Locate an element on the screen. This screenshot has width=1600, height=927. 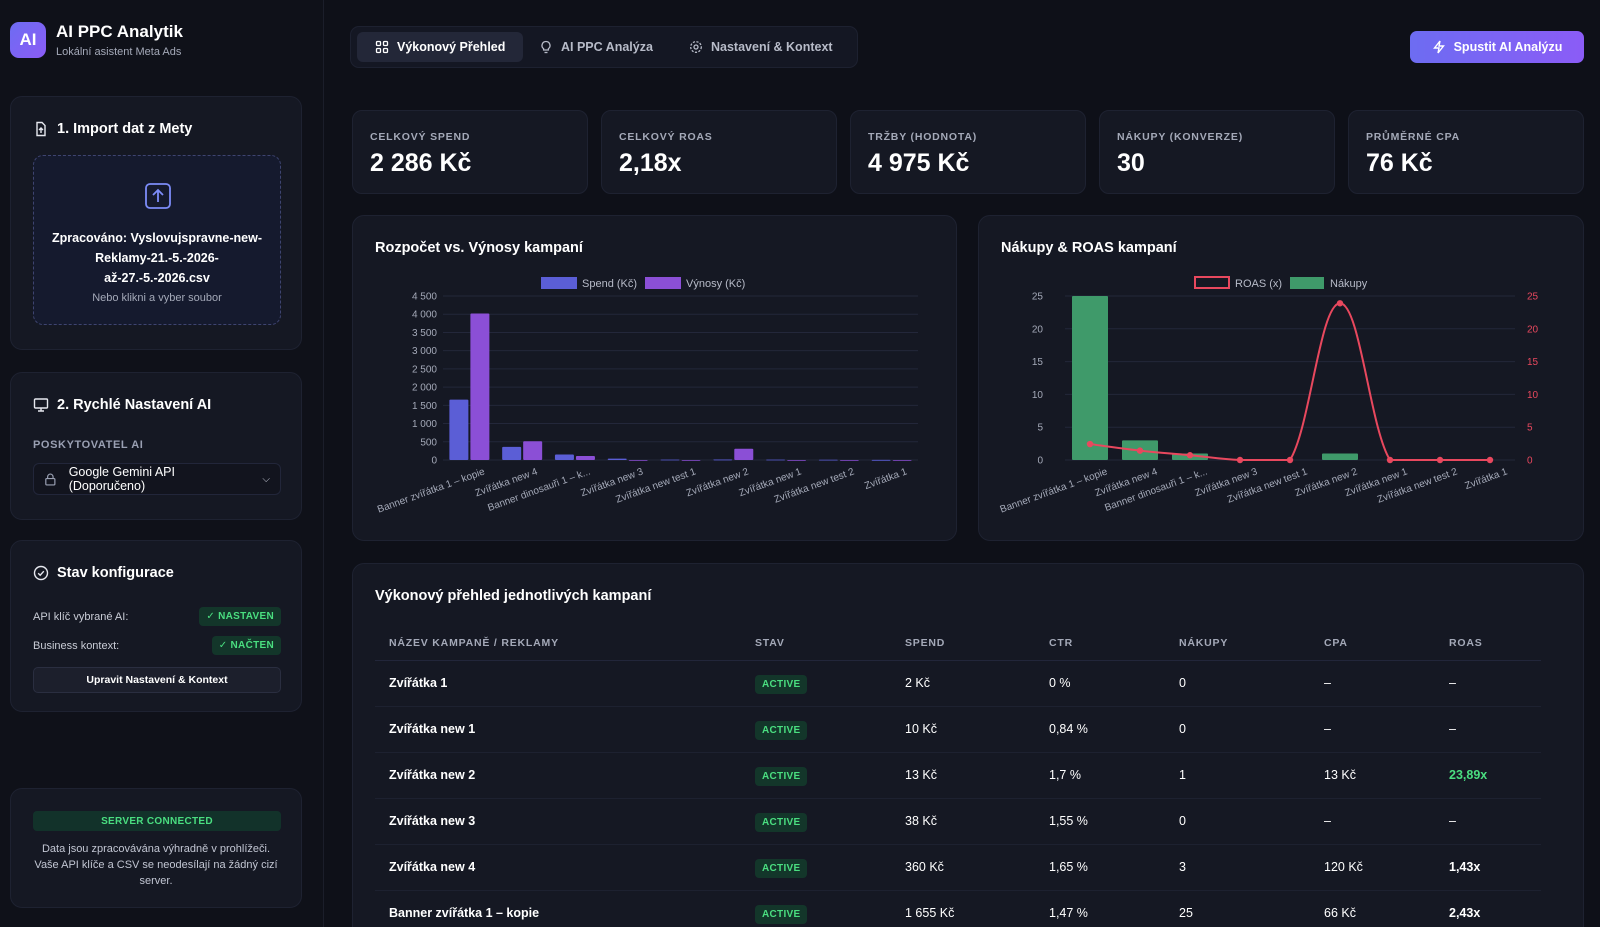
col-header-name: NÁZEV KAMPANĚ / REKLAMY is located at coordinates (558, 643).